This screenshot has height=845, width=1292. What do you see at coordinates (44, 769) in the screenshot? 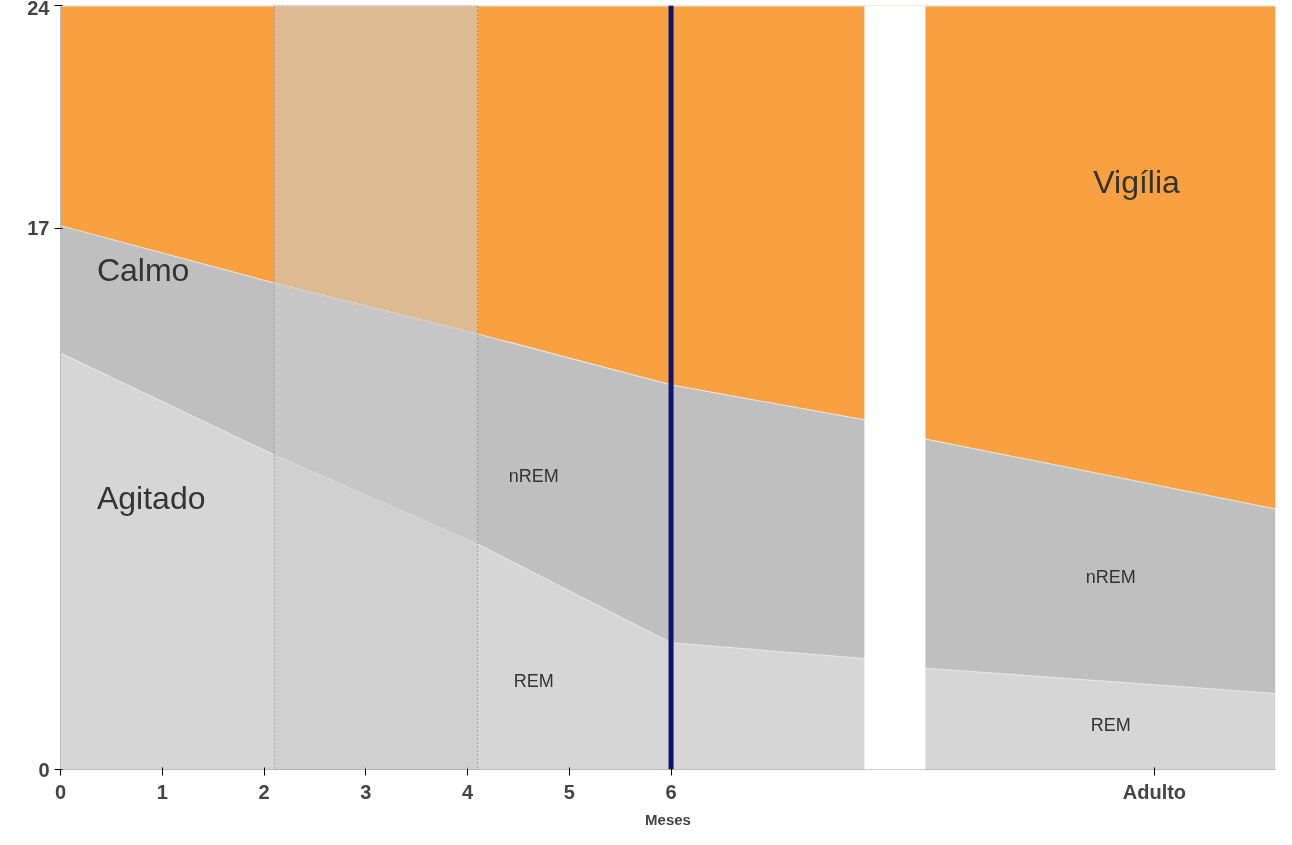
I see `y-tick-label: 0` at bounding box center [44, 769].